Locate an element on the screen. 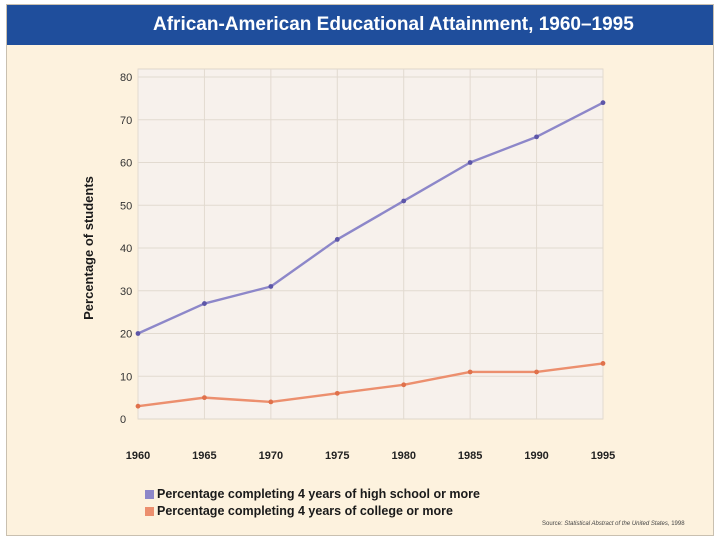 The height and width of the screenshot is (540, 720). y-tick-label: 20 is located at coordinates (126, 335).